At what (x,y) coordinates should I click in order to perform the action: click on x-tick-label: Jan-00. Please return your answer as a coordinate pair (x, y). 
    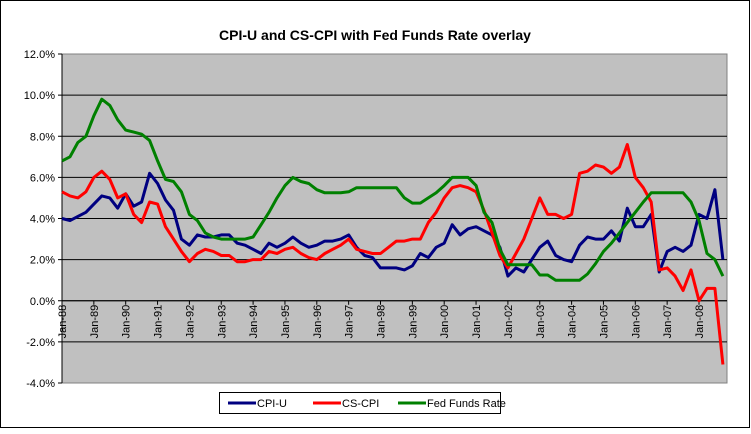
    Looking at the image, I should click on (445, 322).